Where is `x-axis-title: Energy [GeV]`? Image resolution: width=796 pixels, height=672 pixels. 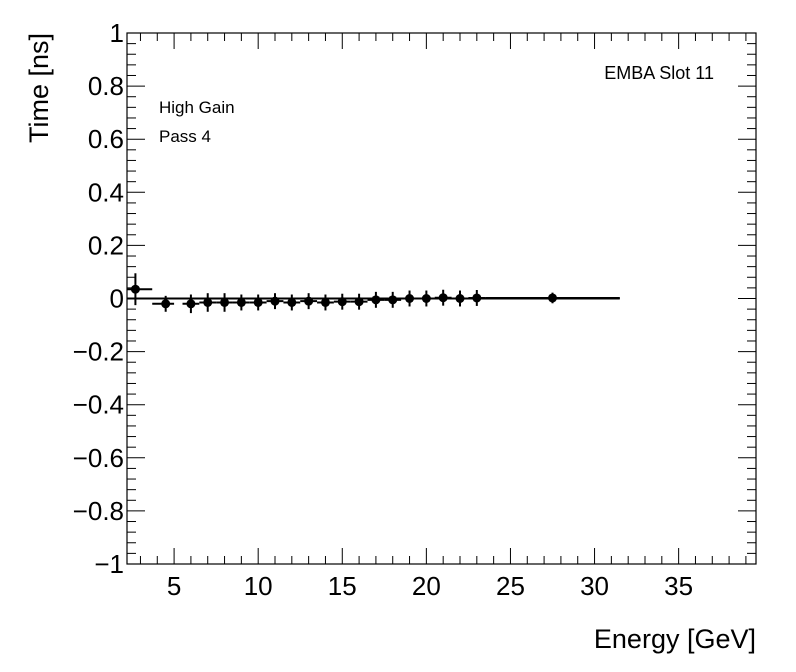
x-axis-title: Energy [GeV] is located at coordinates (675, 639).